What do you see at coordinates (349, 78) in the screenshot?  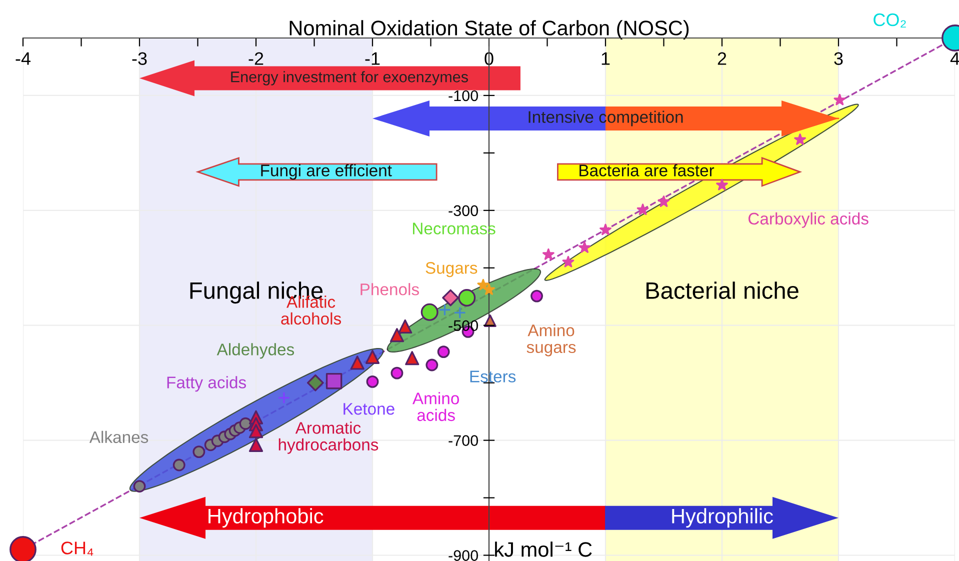 I see `annotation: Energy investment for exoenzymes` at bounding box center [349, 78].